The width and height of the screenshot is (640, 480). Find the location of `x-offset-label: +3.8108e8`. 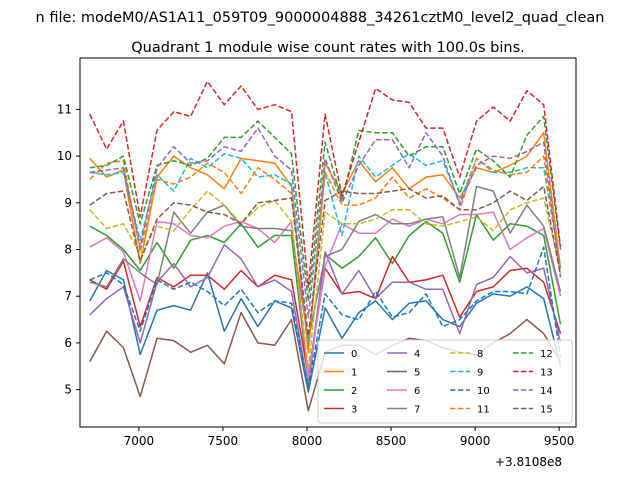

x-offset-label: +3.8108e8 is located at coordinates (528, 462).